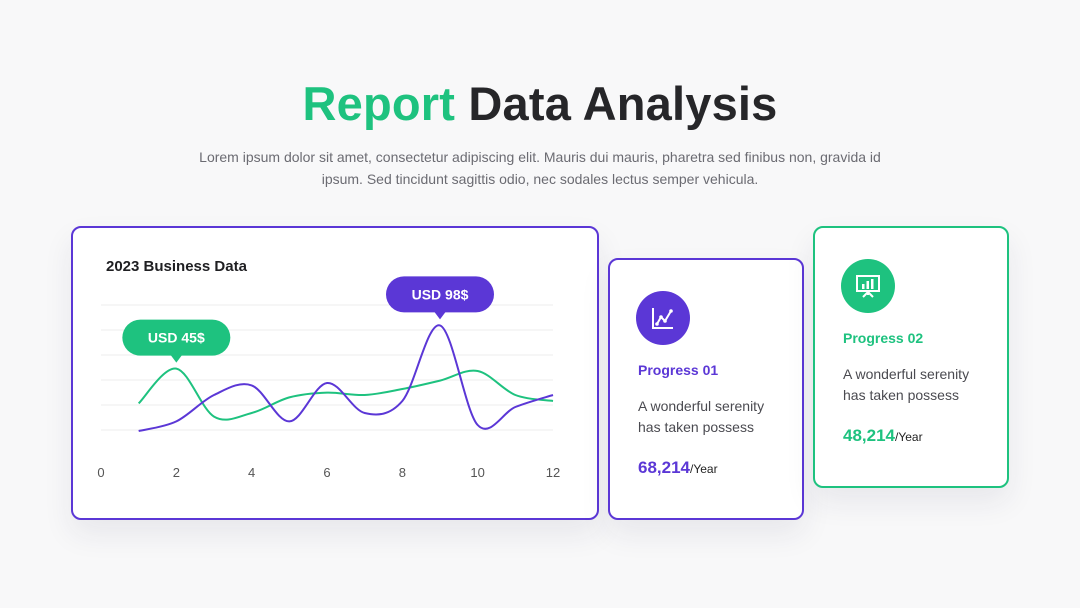  What do you see at coordinates (678, 370) in the screenshot?
I see `progress-label: Progress 01` at bounding box center [678, 370].